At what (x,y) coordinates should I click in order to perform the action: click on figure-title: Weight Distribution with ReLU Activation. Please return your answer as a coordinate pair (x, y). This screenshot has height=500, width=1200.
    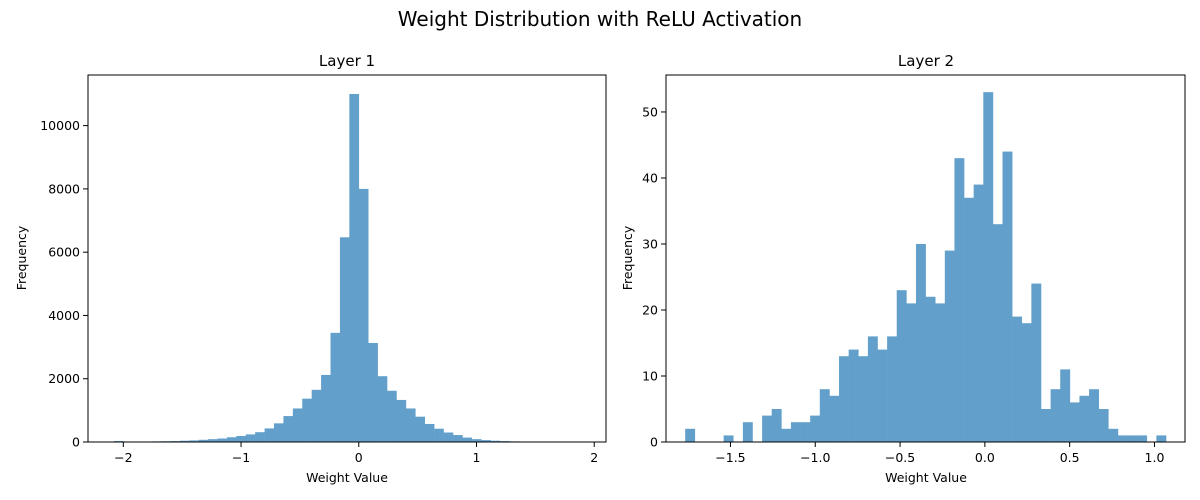
    Looking at the image, I should click on (600, 19).